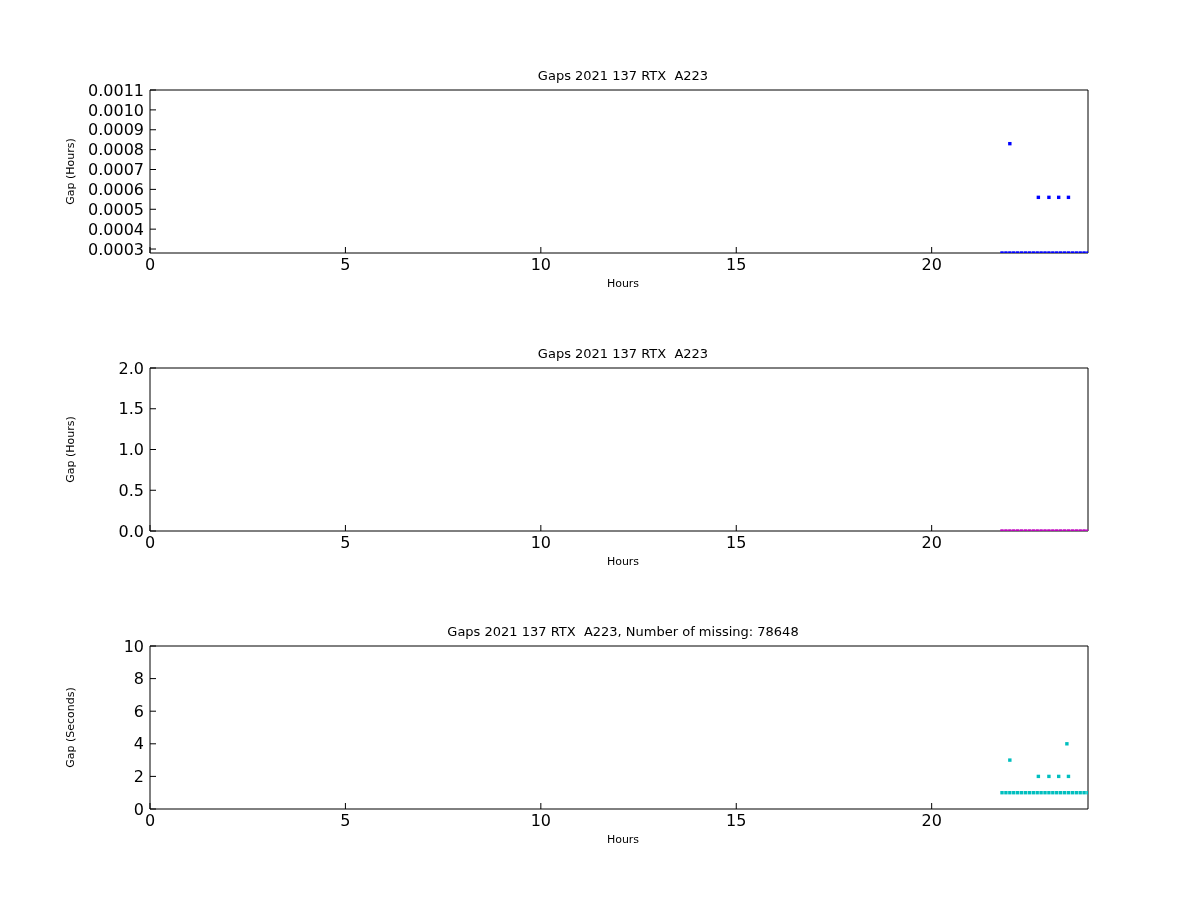 This screenshot has height=900, width=1200. Describe the element at coordinates (116, 190) in the screenshot. I see `y-tick-label: 0.0006` at that location.